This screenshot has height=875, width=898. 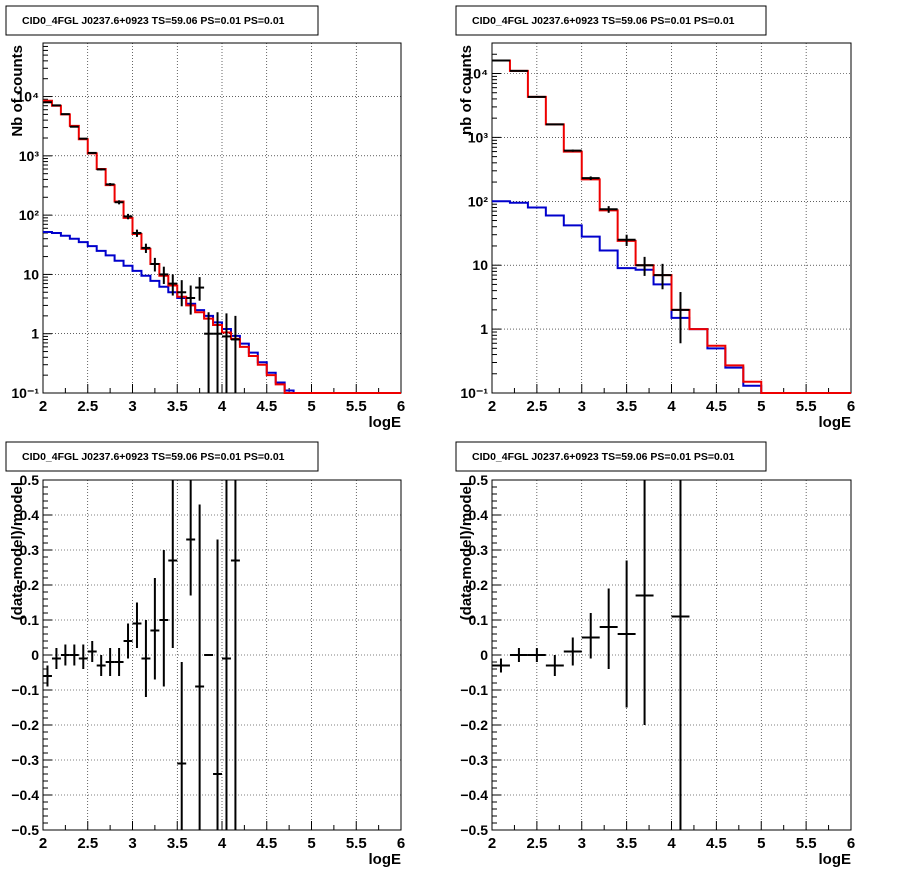 I want to click on y-axis-title: nb of counts, so click(x=466, y=90).